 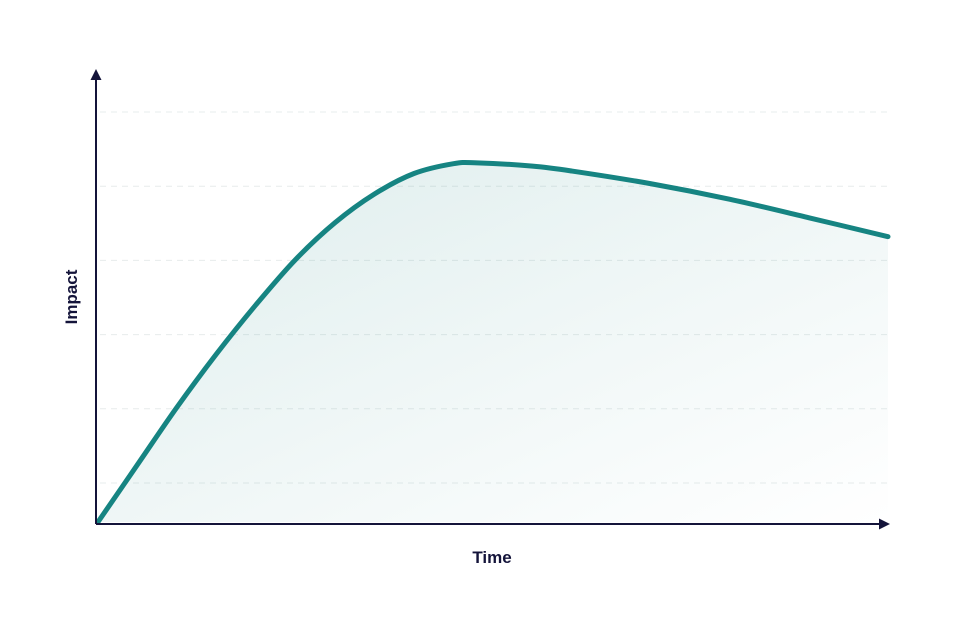 What do you see at coordinates (491, 557) in the screenshot?
I see `x-axis-label: Time` at bounding box center [491, 557].